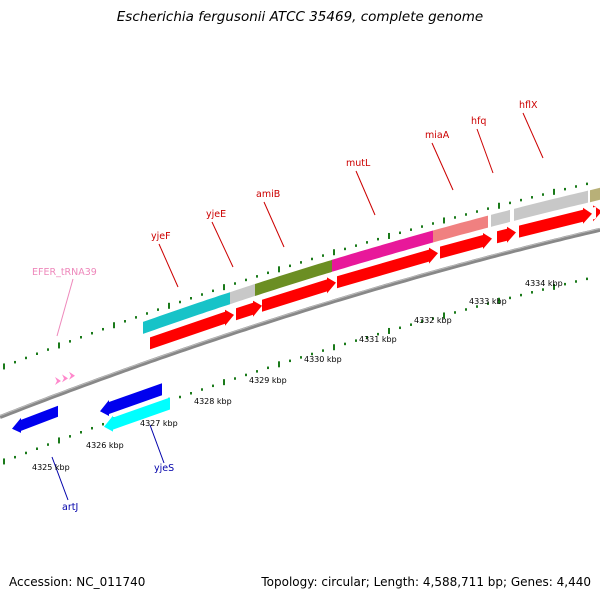  Describe the element at coordinates (213, 401) in the screenshot. I see `scale-label: 4328 kbp` at that location.